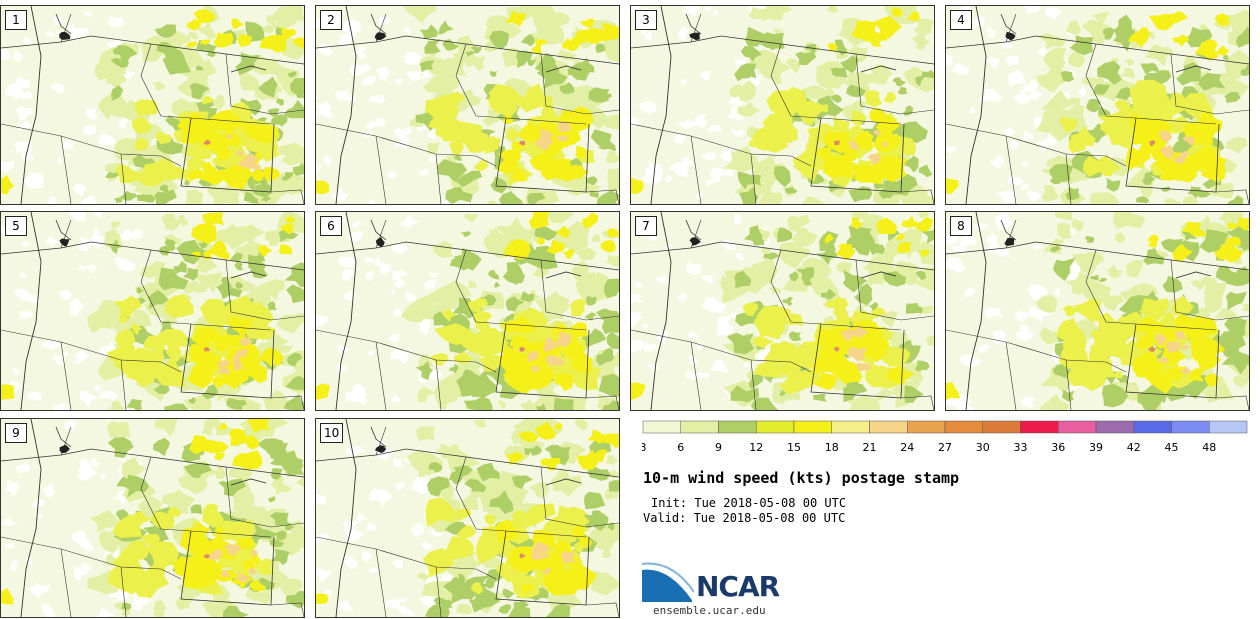  Describe the element at coordinates (331, 226) in the screenshot. I see `member-number-label: 6` at that location.